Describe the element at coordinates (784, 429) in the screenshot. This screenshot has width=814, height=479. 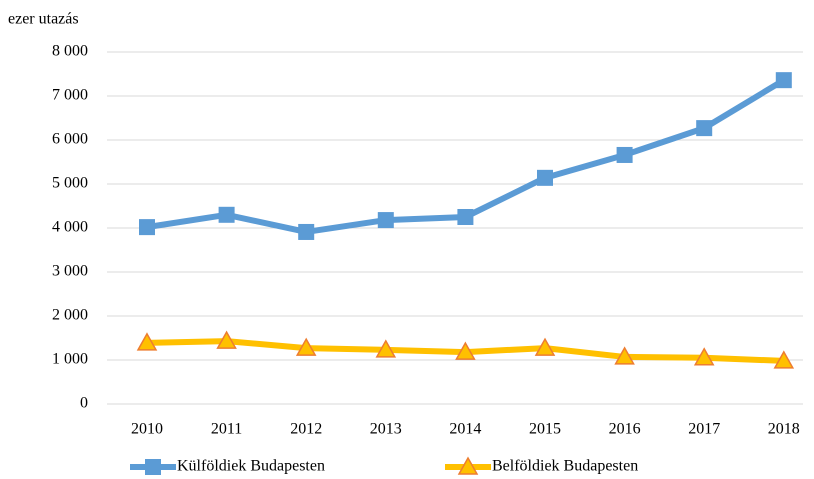
I see `x-tick-label: 2018` at that location.